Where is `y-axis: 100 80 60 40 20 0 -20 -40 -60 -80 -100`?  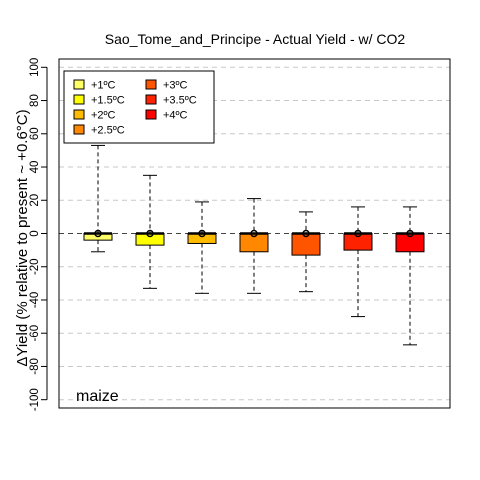
y-axis: 100 80 60 40 20 0 -20 -40 -60 -80 -100 is located at coordinates (38, 234).